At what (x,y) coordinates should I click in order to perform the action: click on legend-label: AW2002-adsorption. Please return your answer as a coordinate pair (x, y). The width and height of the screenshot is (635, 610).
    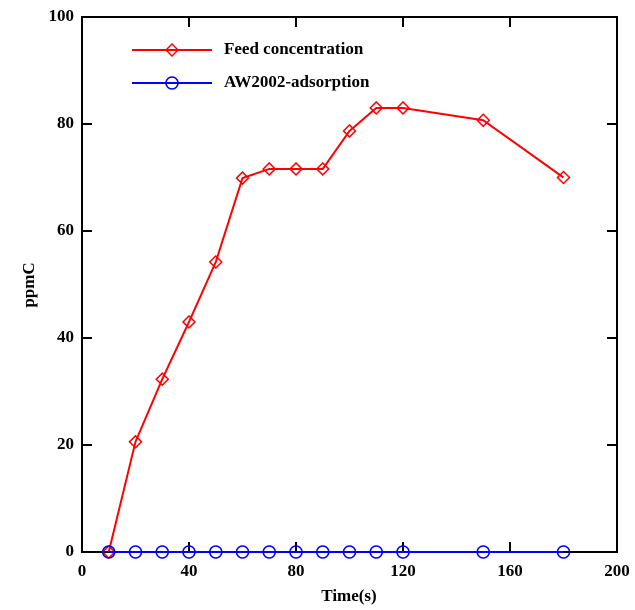
    Looking at the image, I should click on (297, 81).